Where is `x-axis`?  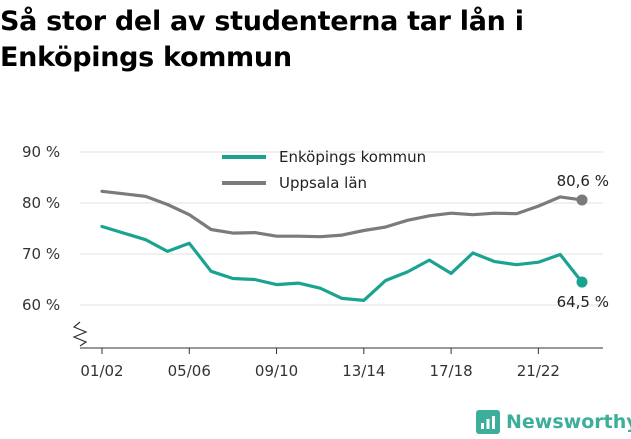
x-axis is located at coordinates (337, 335).